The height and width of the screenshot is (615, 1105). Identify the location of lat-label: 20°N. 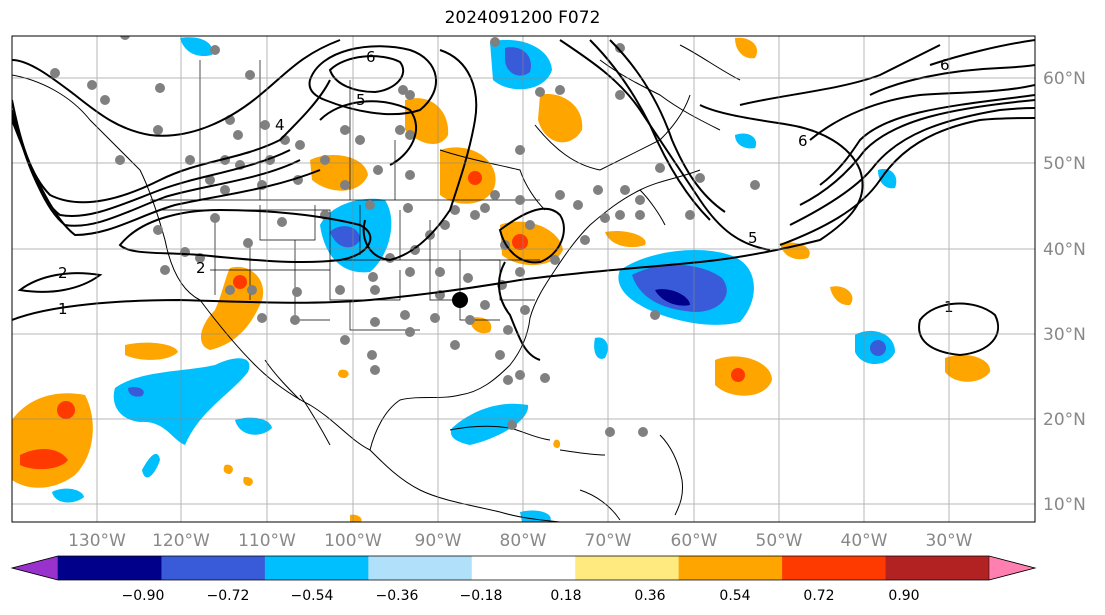
(1064, 420).